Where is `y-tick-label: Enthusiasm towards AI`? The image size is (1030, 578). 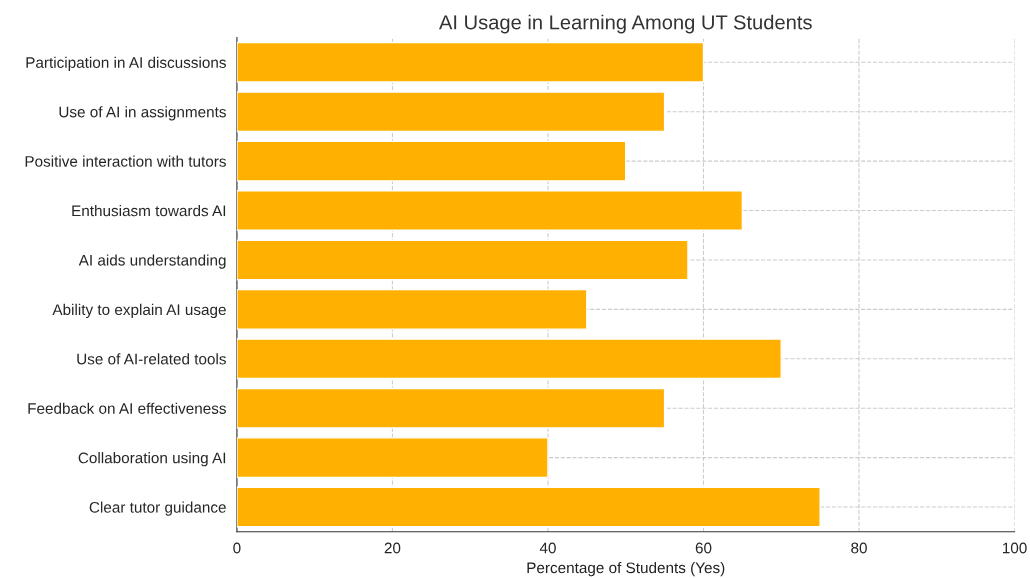 y-tick-label: Enthusiasm towards AI is located at coordinates (149, 211).